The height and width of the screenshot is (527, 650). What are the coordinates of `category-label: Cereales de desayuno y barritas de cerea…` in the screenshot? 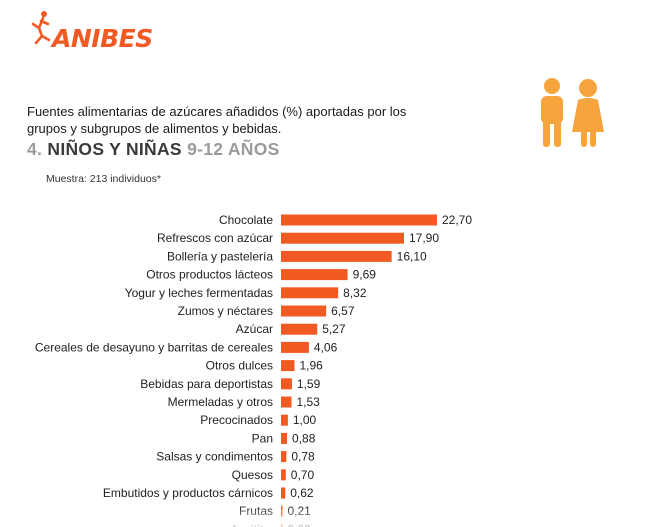 It's located at (154, 347).